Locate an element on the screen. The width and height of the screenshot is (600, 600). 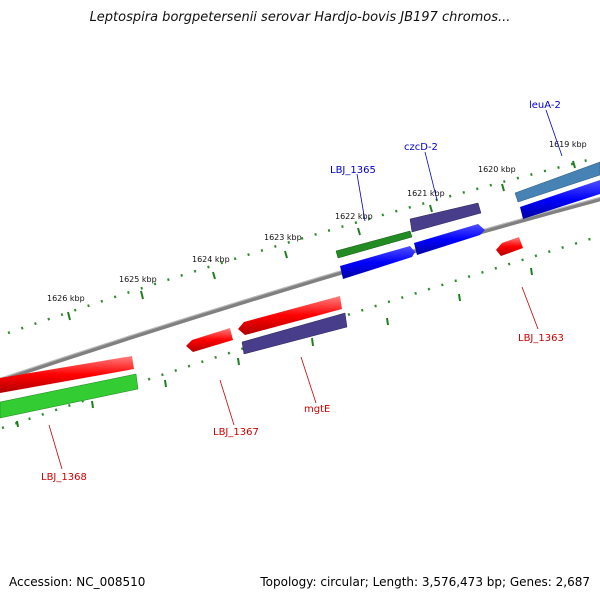
gene-purple-czcd2 is located at coordinates (445, 217).